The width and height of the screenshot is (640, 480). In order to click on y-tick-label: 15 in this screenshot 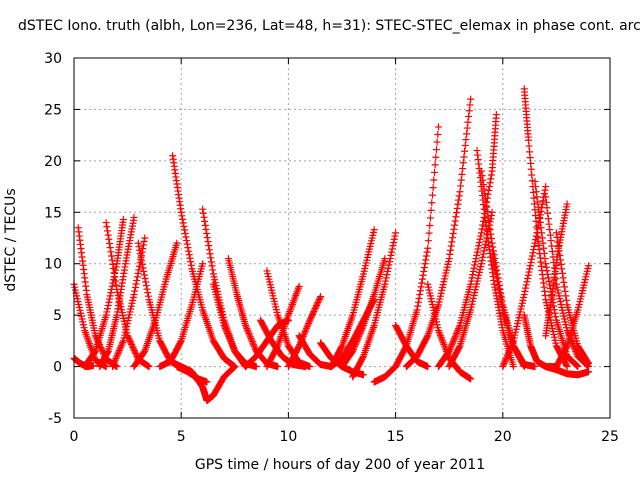, I will do `click(53, 213)`.